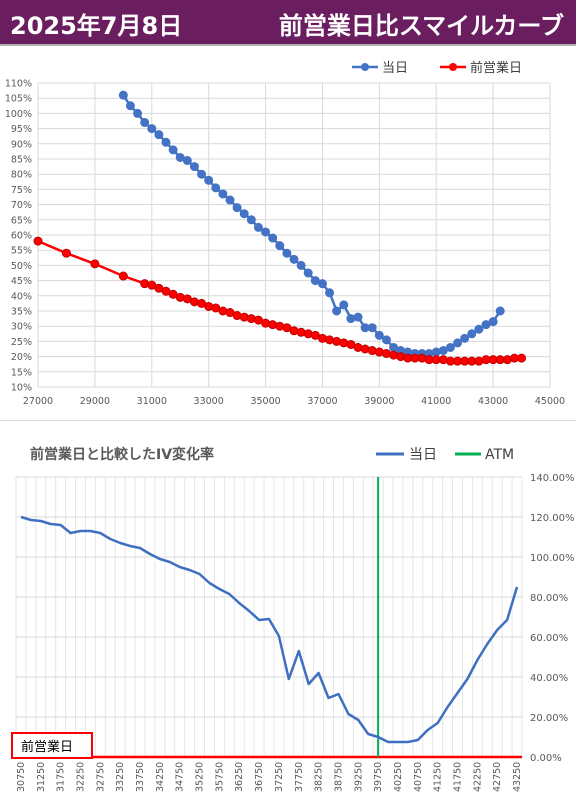  I want to click on y-tick-label: 75%, so click(21, 190).